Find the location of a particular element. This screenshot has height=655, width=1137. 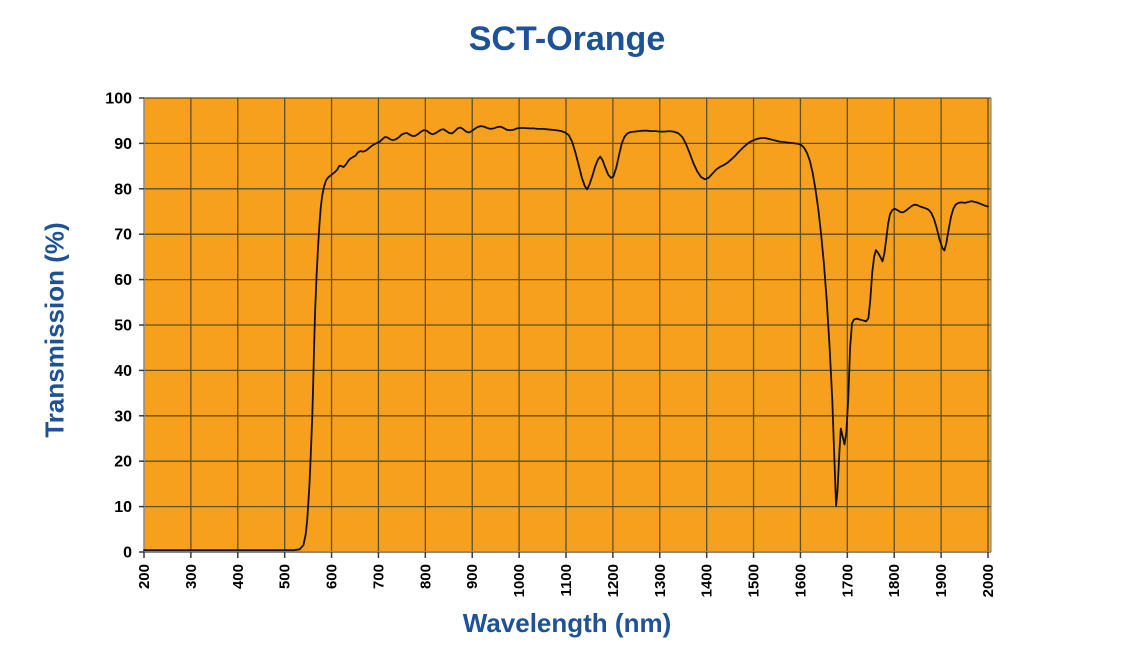

y-tick-label: 50 is located at coordinates (123, 326).